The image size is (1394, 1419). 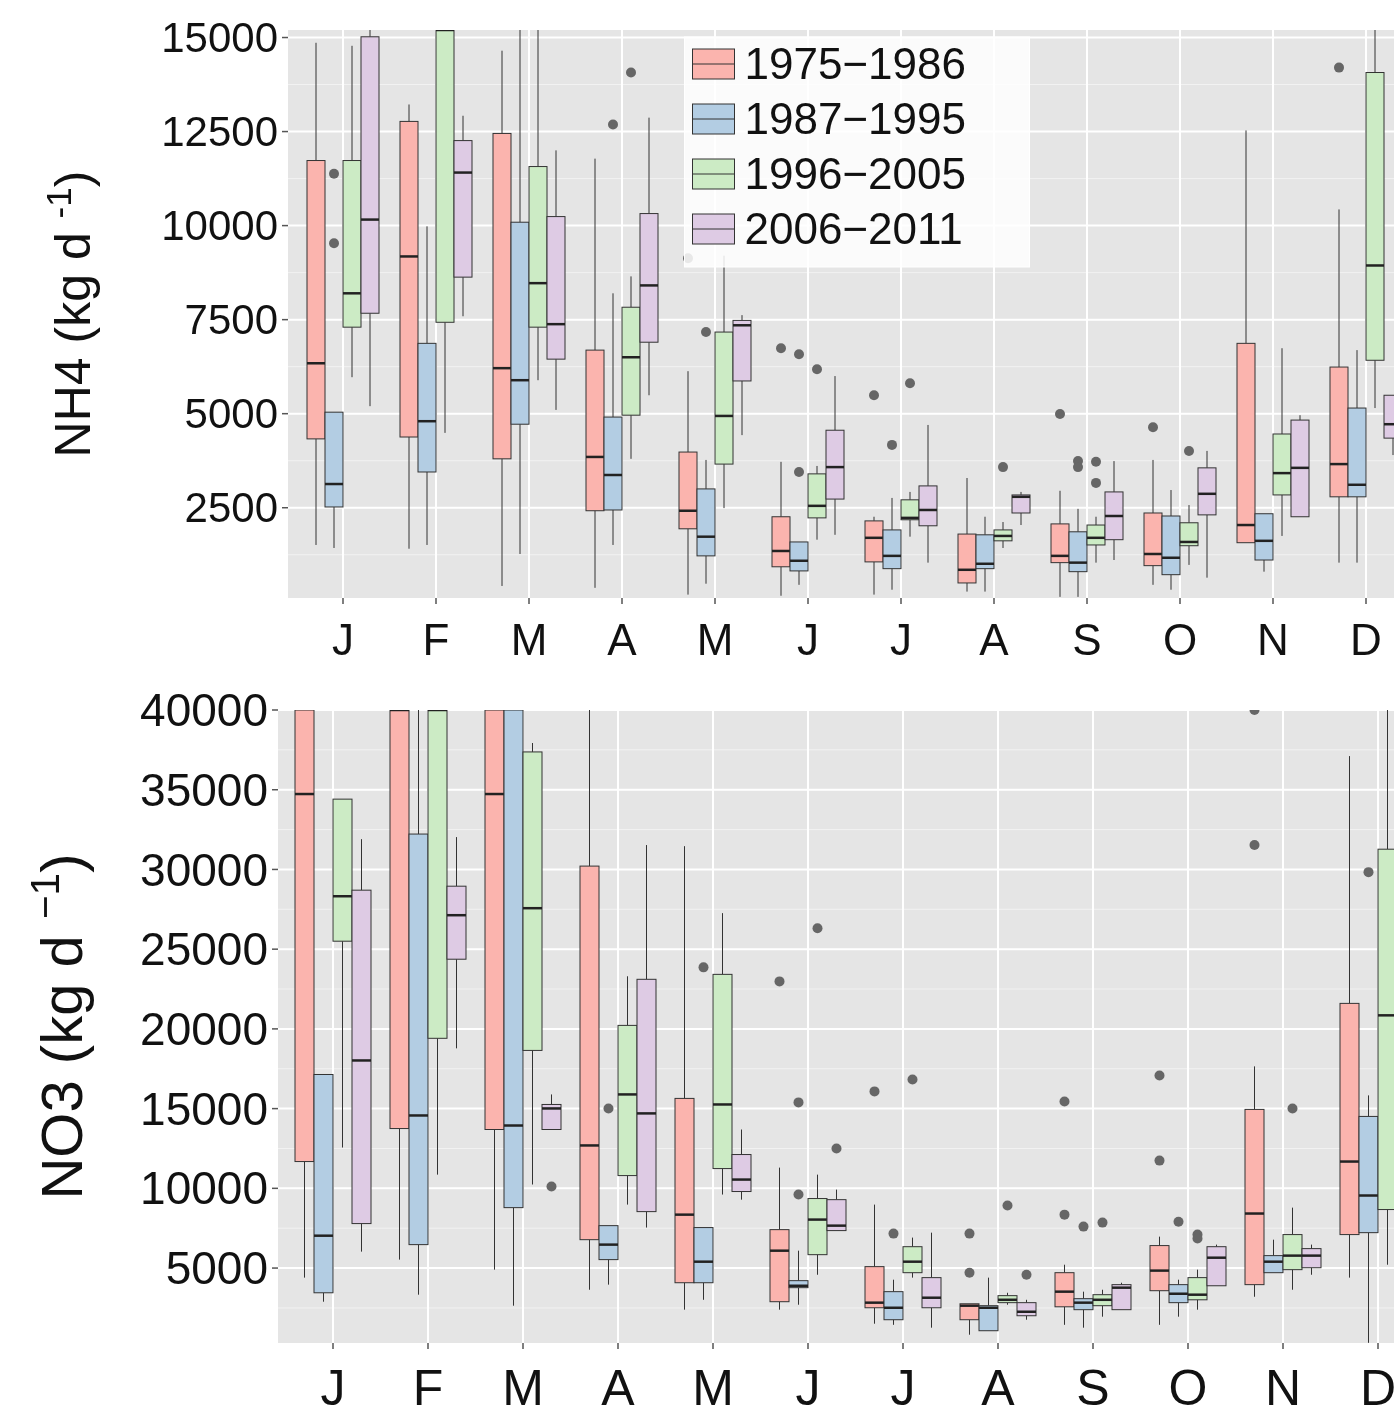 I want to click on y-tick-label: 12500, so click(x=219, y=132).